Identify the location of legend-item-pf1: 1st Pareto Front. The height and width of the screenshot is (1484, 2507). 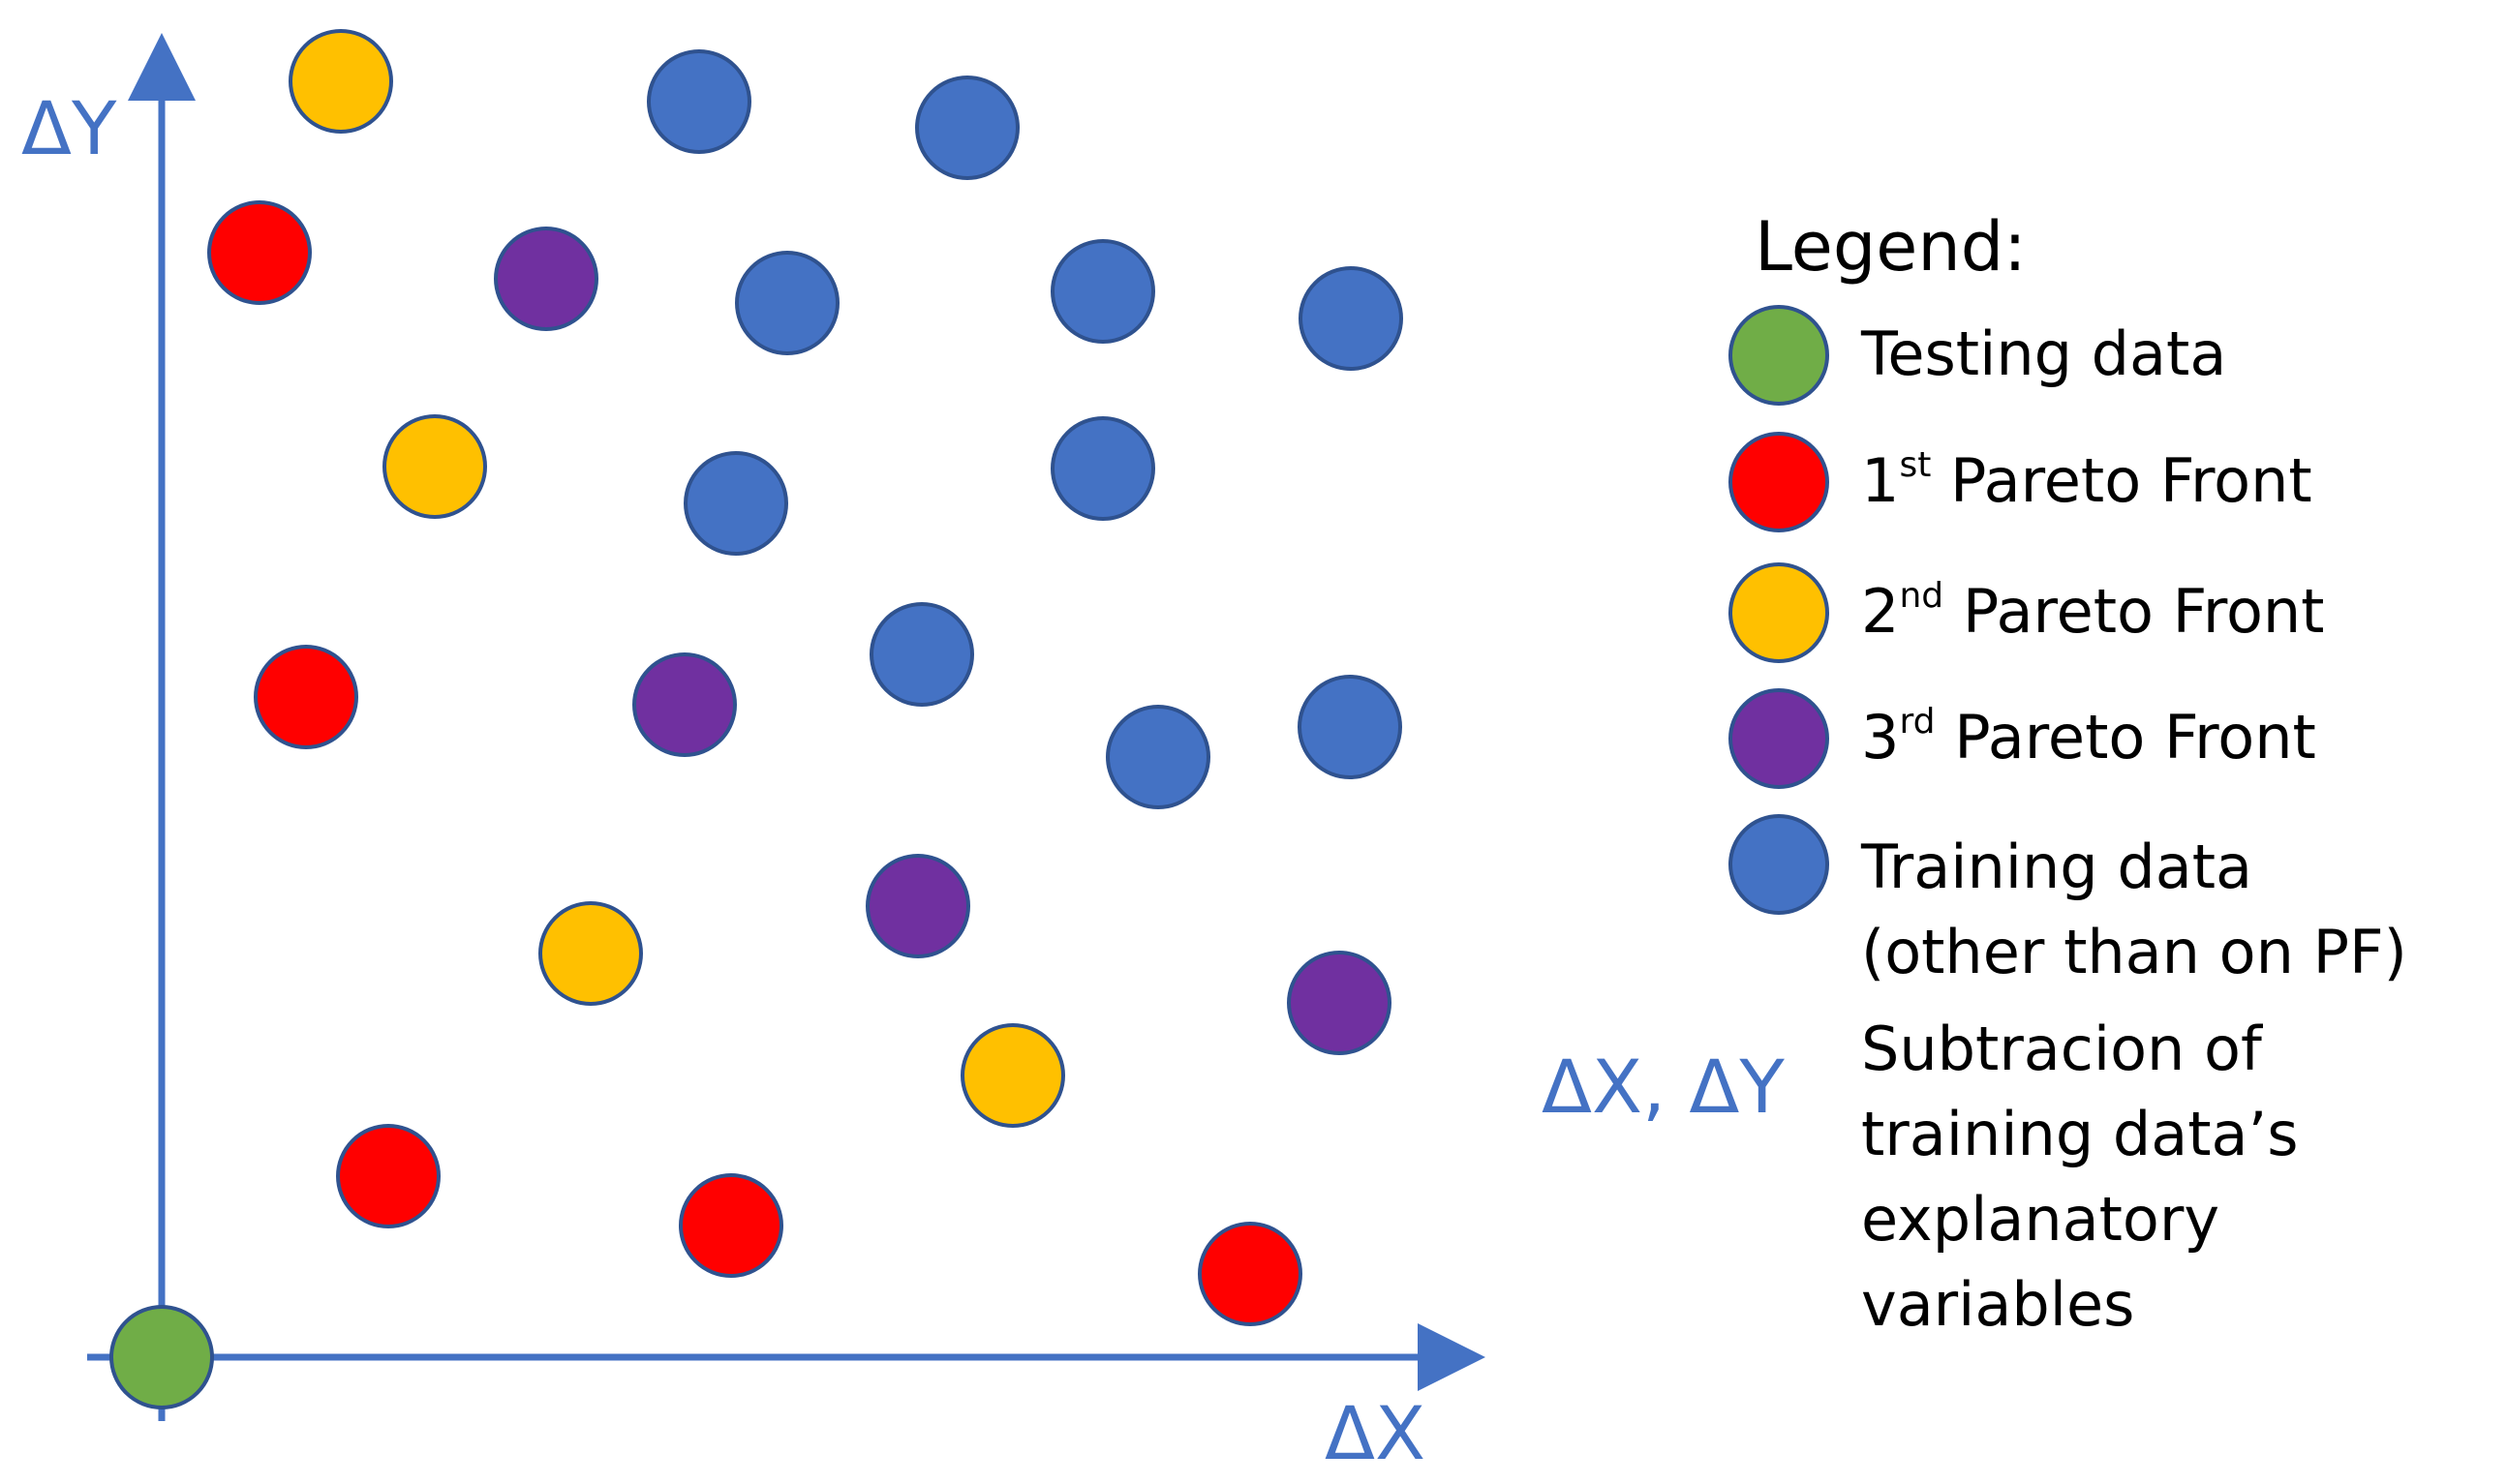
(2106, 482).